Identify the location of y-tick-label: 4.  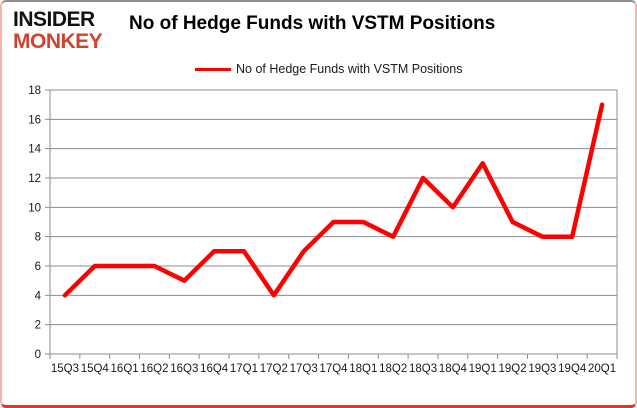
(38, 296).